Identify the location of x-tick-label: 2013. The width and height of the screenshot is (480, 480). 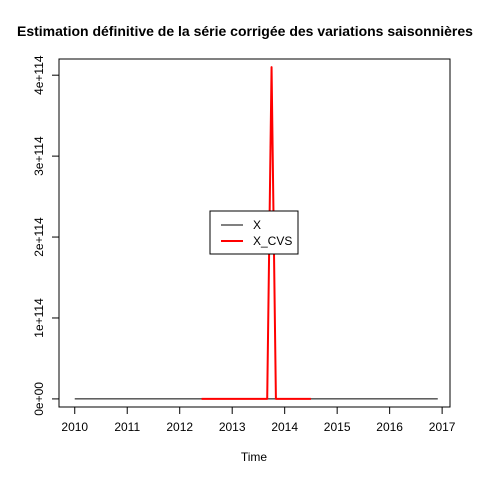
(232, 427).